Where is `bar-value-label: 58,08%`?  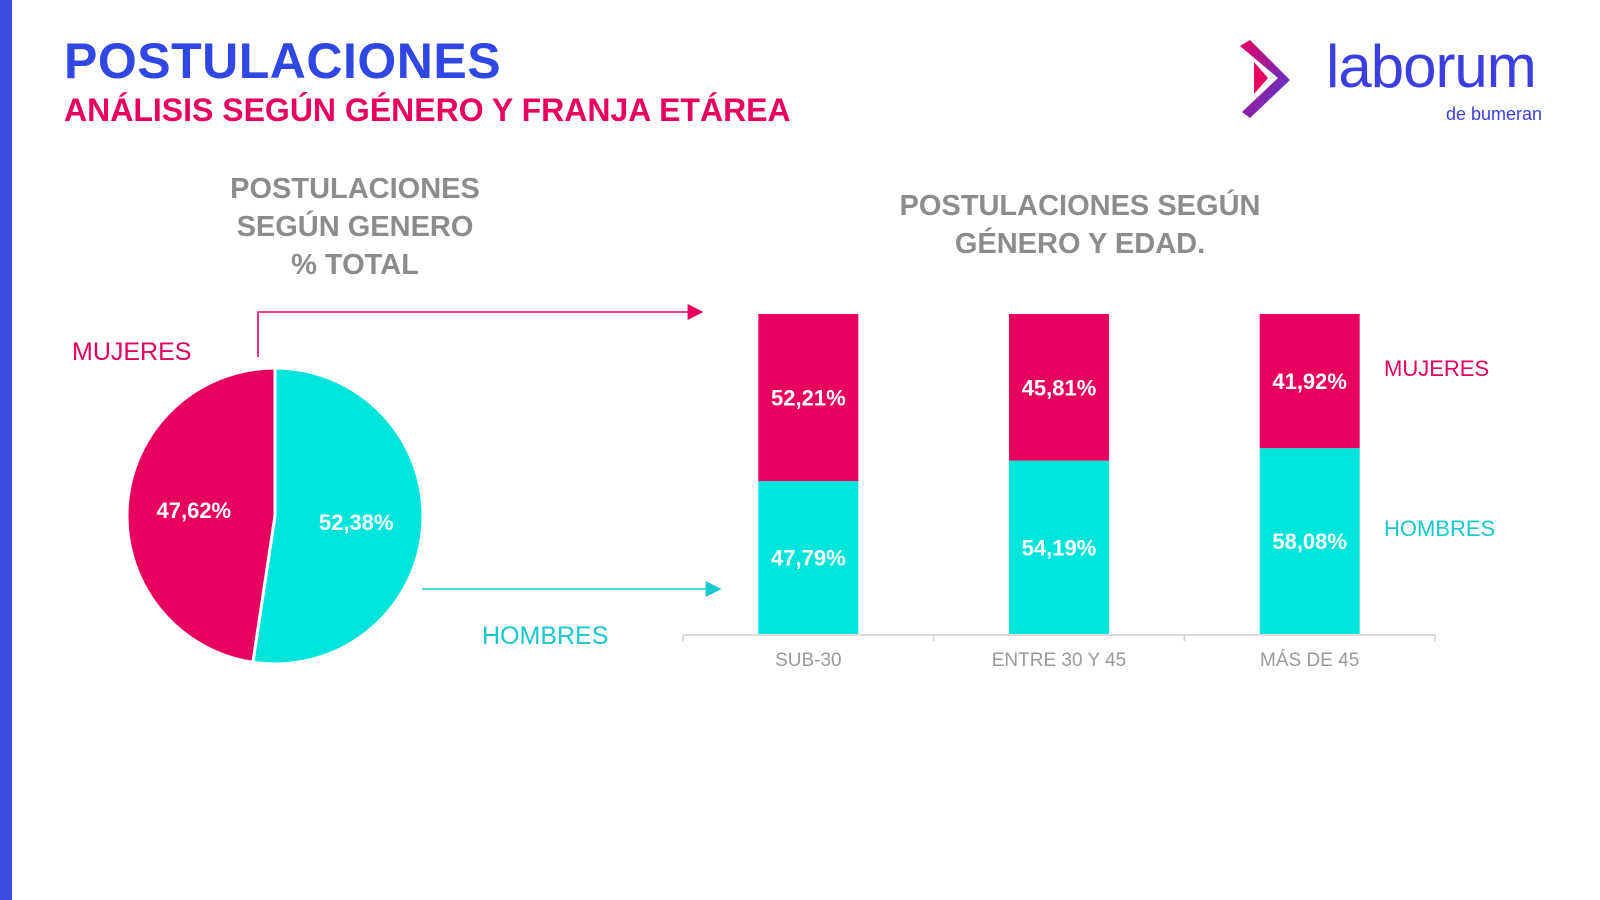 bar-value-label: 58,08% is located at coordinates (1309, 541).